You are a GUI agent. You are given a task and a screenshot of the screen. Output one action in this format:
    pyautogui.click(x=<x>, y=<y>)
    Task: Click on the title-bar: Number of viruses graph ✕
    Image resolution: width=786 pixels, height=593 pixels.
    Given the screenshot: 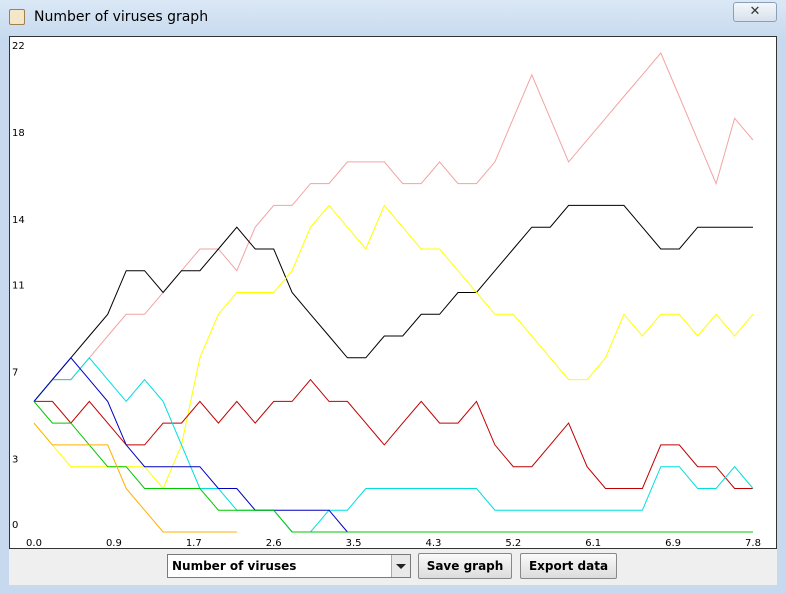 What is the action you would take?
    pyautogui.click(x=393, y=17)
    